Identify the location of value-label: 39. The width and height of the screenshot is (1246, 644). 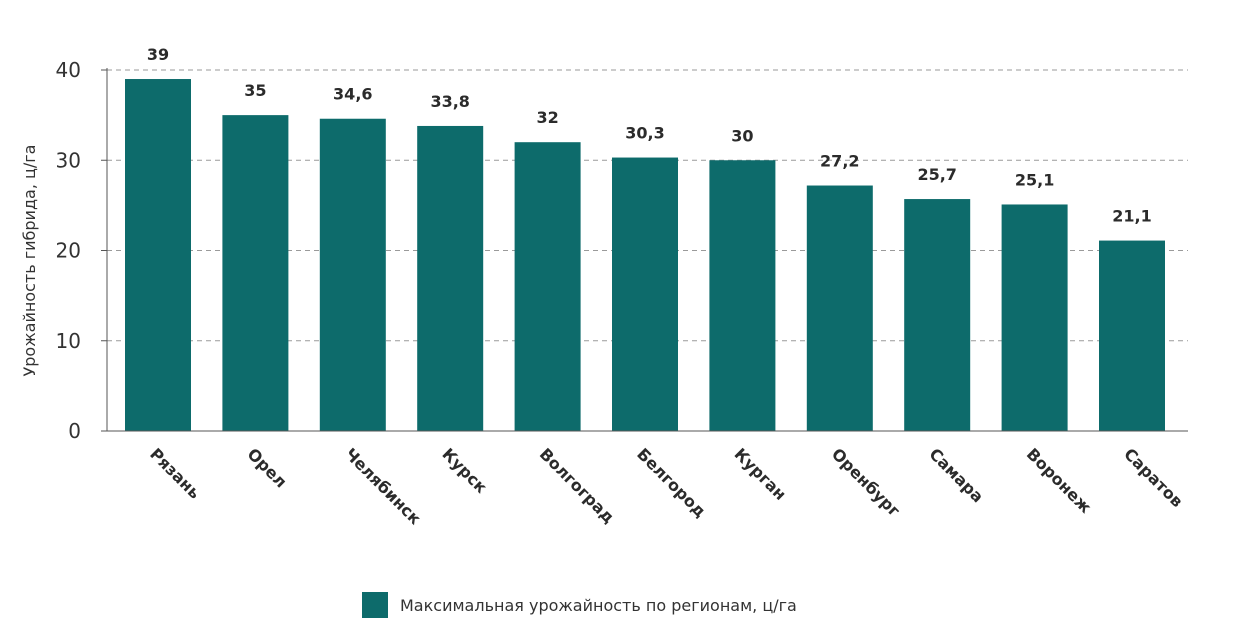
(158, 54).